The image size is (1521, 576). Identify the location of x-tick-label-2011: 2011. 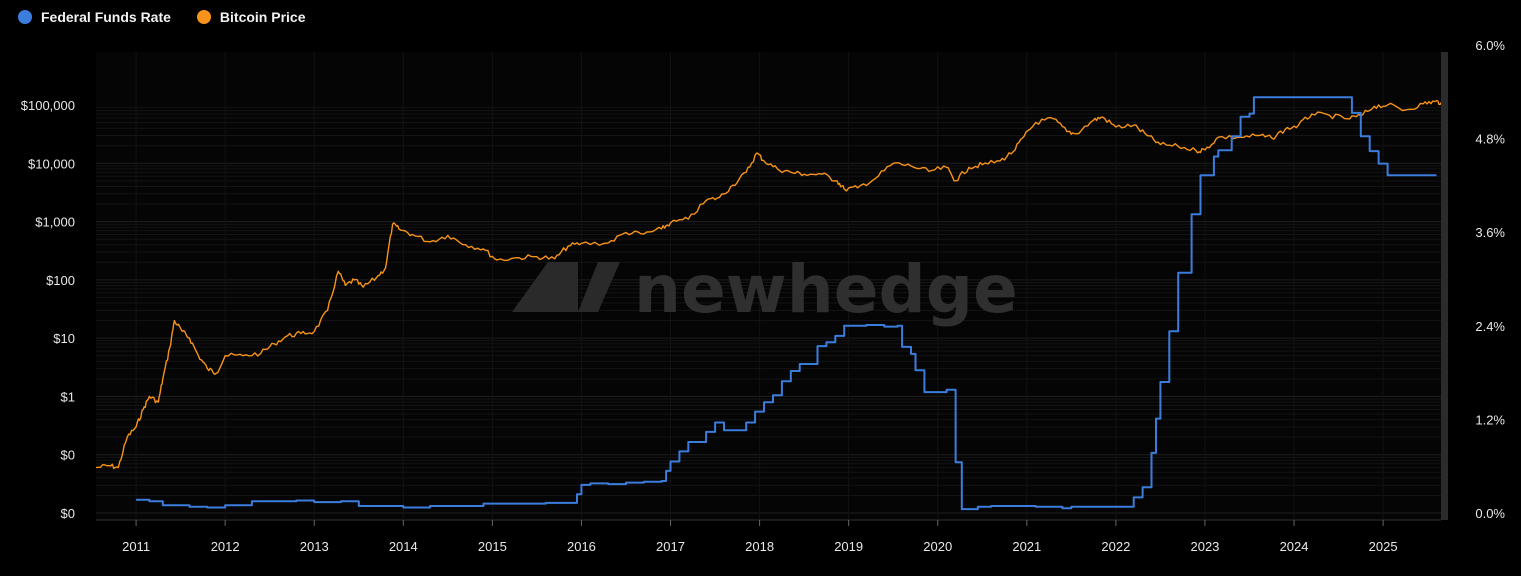
(136, 546).